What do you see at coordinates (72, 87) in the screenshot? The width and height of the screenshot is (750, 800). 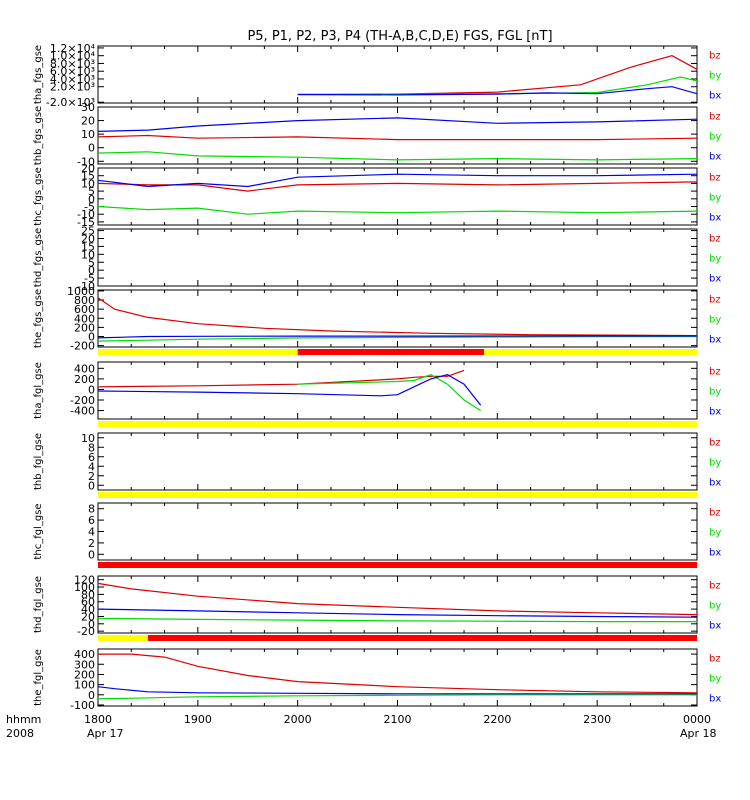 I see `y-tick-label: 2.0×10³` at bounding box center [72, 87].